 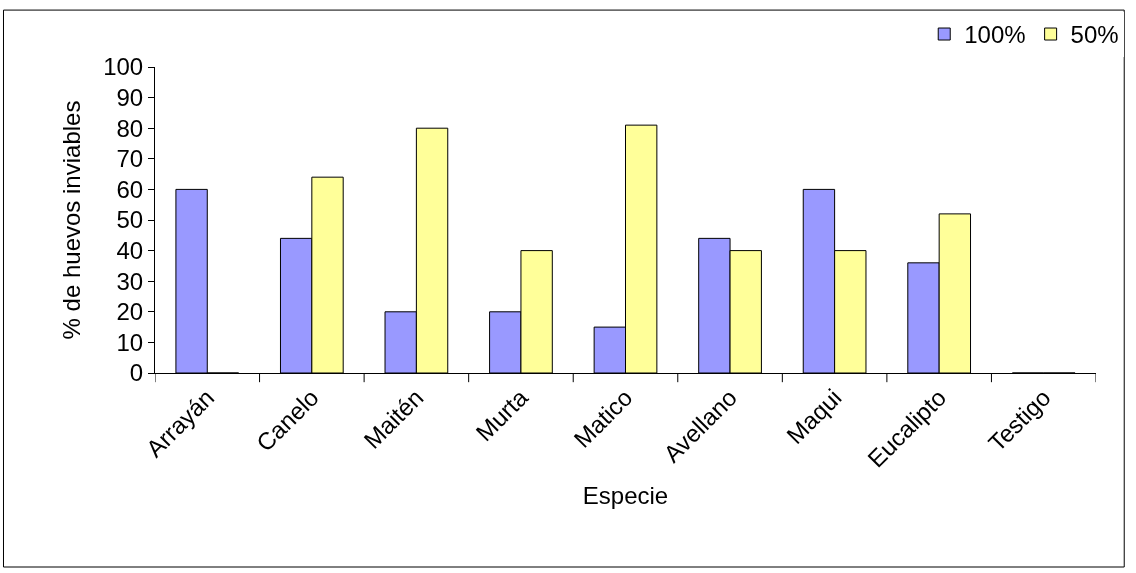 What do you see at coordinates (72, 220) in the screenshot?
I see `y-axis-title: % de huevos inviables` at bounding box center [72, 220].